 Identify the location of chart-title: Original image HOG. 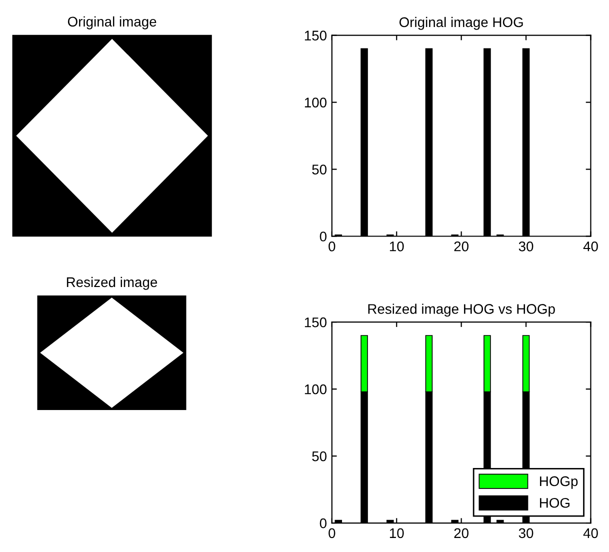
(461, 23).